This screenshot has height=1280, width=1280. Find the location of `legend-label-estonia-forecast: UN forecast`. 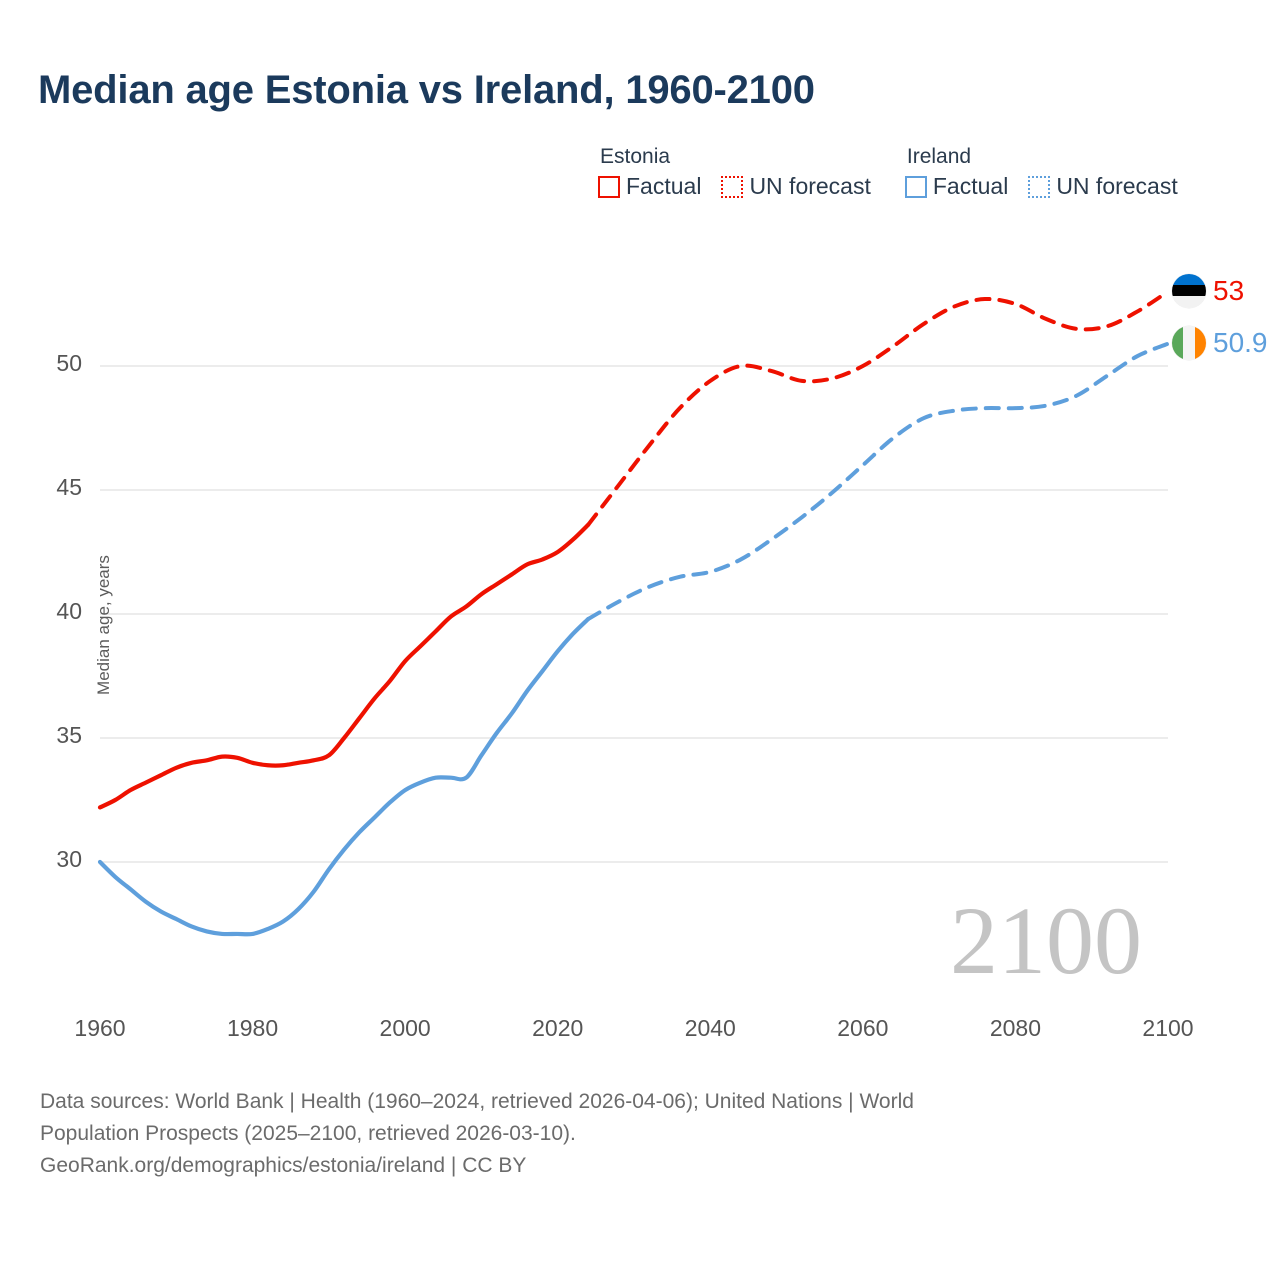

legend-label-estonia-forecast: UN forecast is located at coordinates (810, 186).